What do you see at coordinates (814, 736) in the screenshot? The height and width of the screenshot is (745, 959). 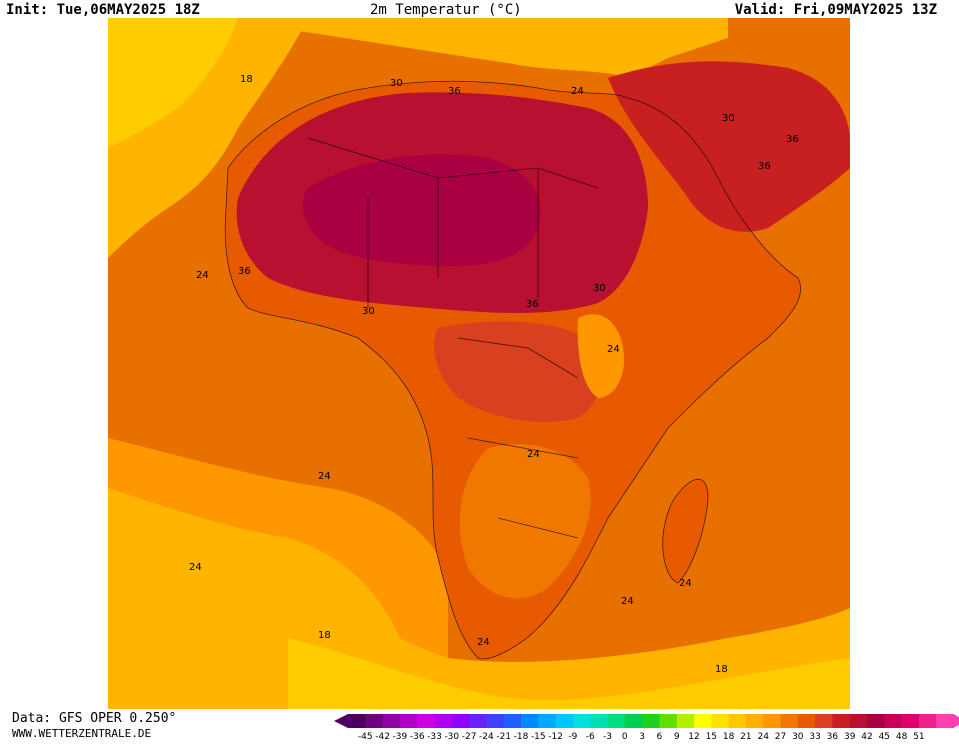 I see `legend-tick-label: 33` at bounding box center [814, 736].